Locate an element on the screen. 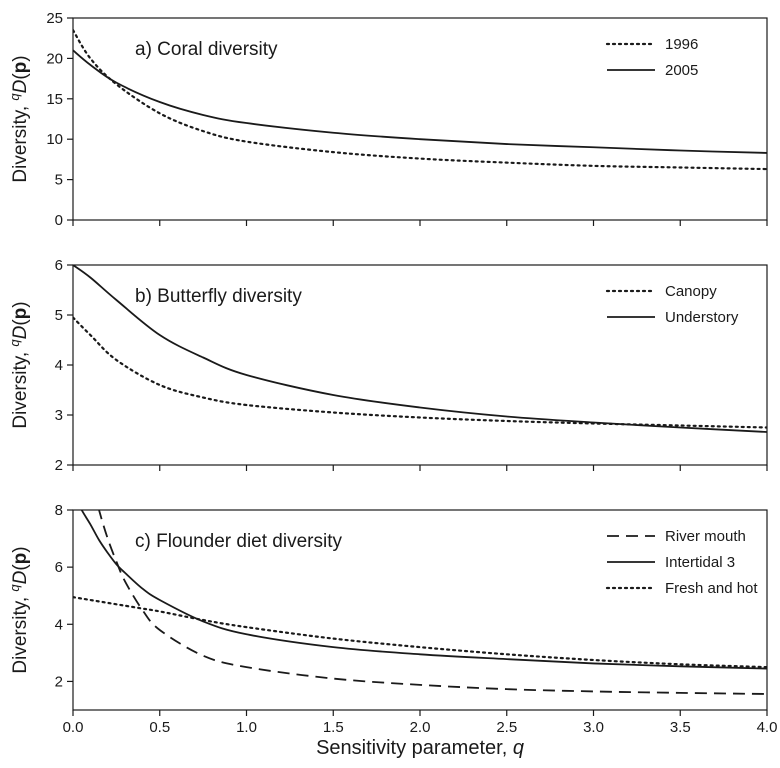 The height and width of the screenshot is (768, 780). x-axis-label-text: Sensitivity parameter, is located at coordinates (414, 748).